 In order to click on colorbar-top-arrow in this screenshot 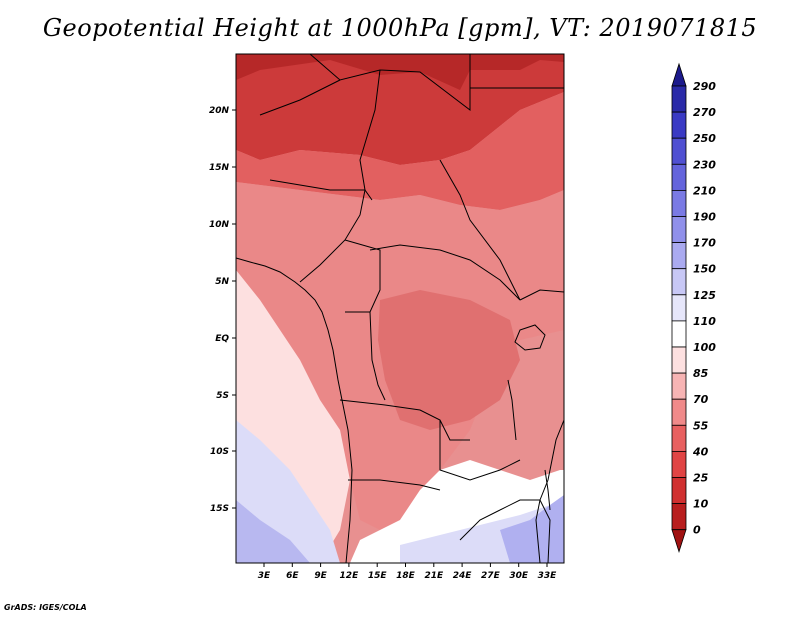, I will do `click(679, 74)`.